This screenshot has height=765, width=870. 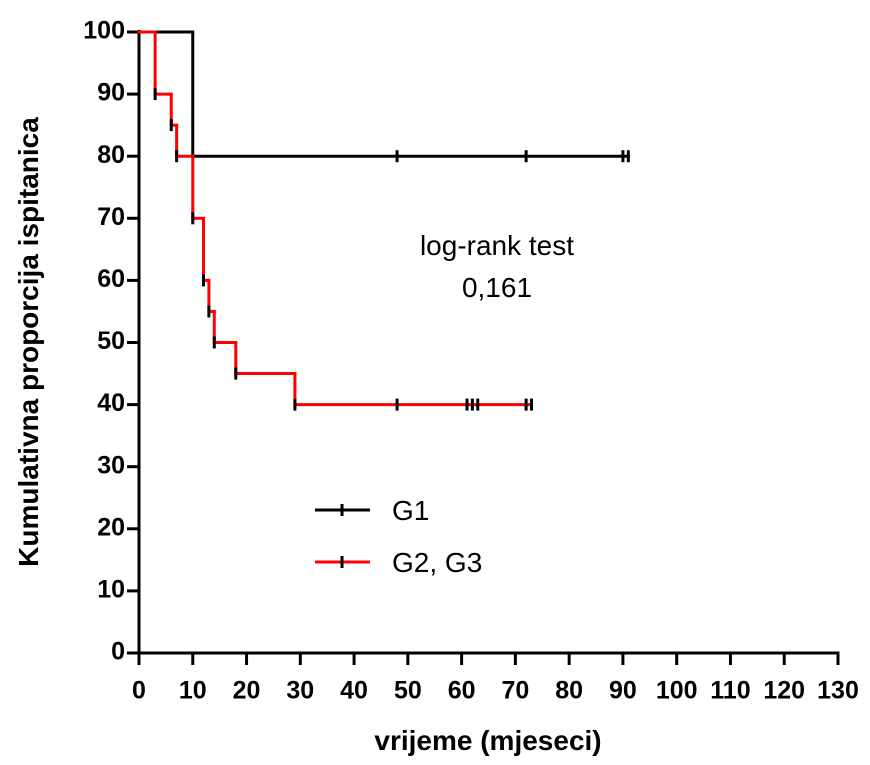 What do you see at coordinates (497, 287) in the screenshot?
I see `annotation: 0,161` at bounding box center [497, 287].